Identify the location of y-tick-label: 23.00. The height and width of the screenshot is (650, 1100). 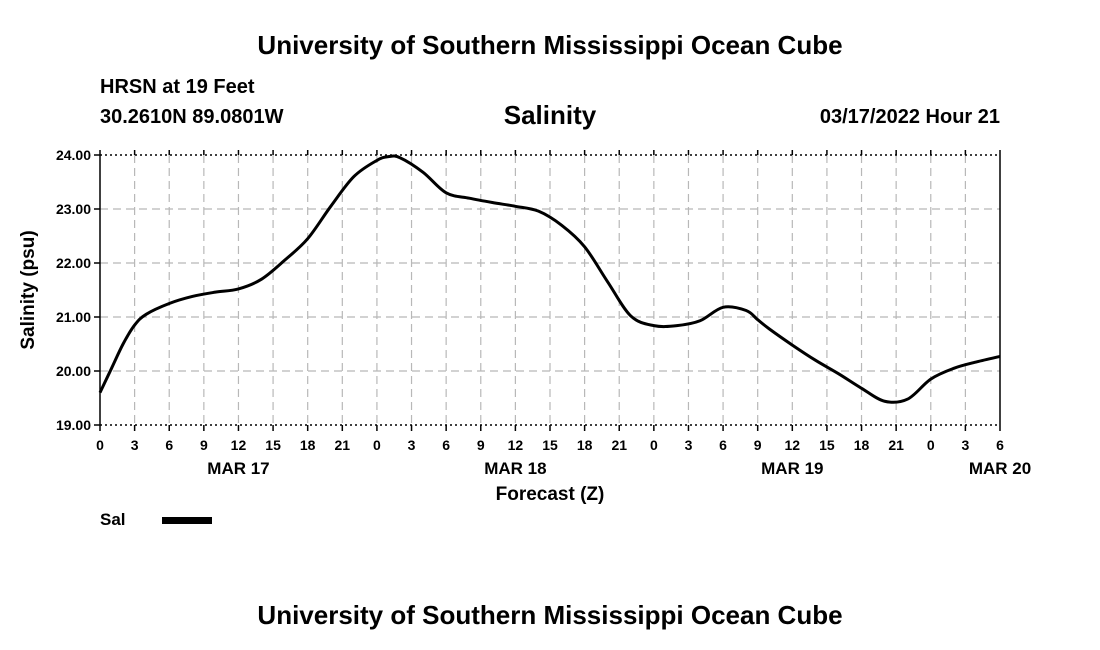
(73, 209).